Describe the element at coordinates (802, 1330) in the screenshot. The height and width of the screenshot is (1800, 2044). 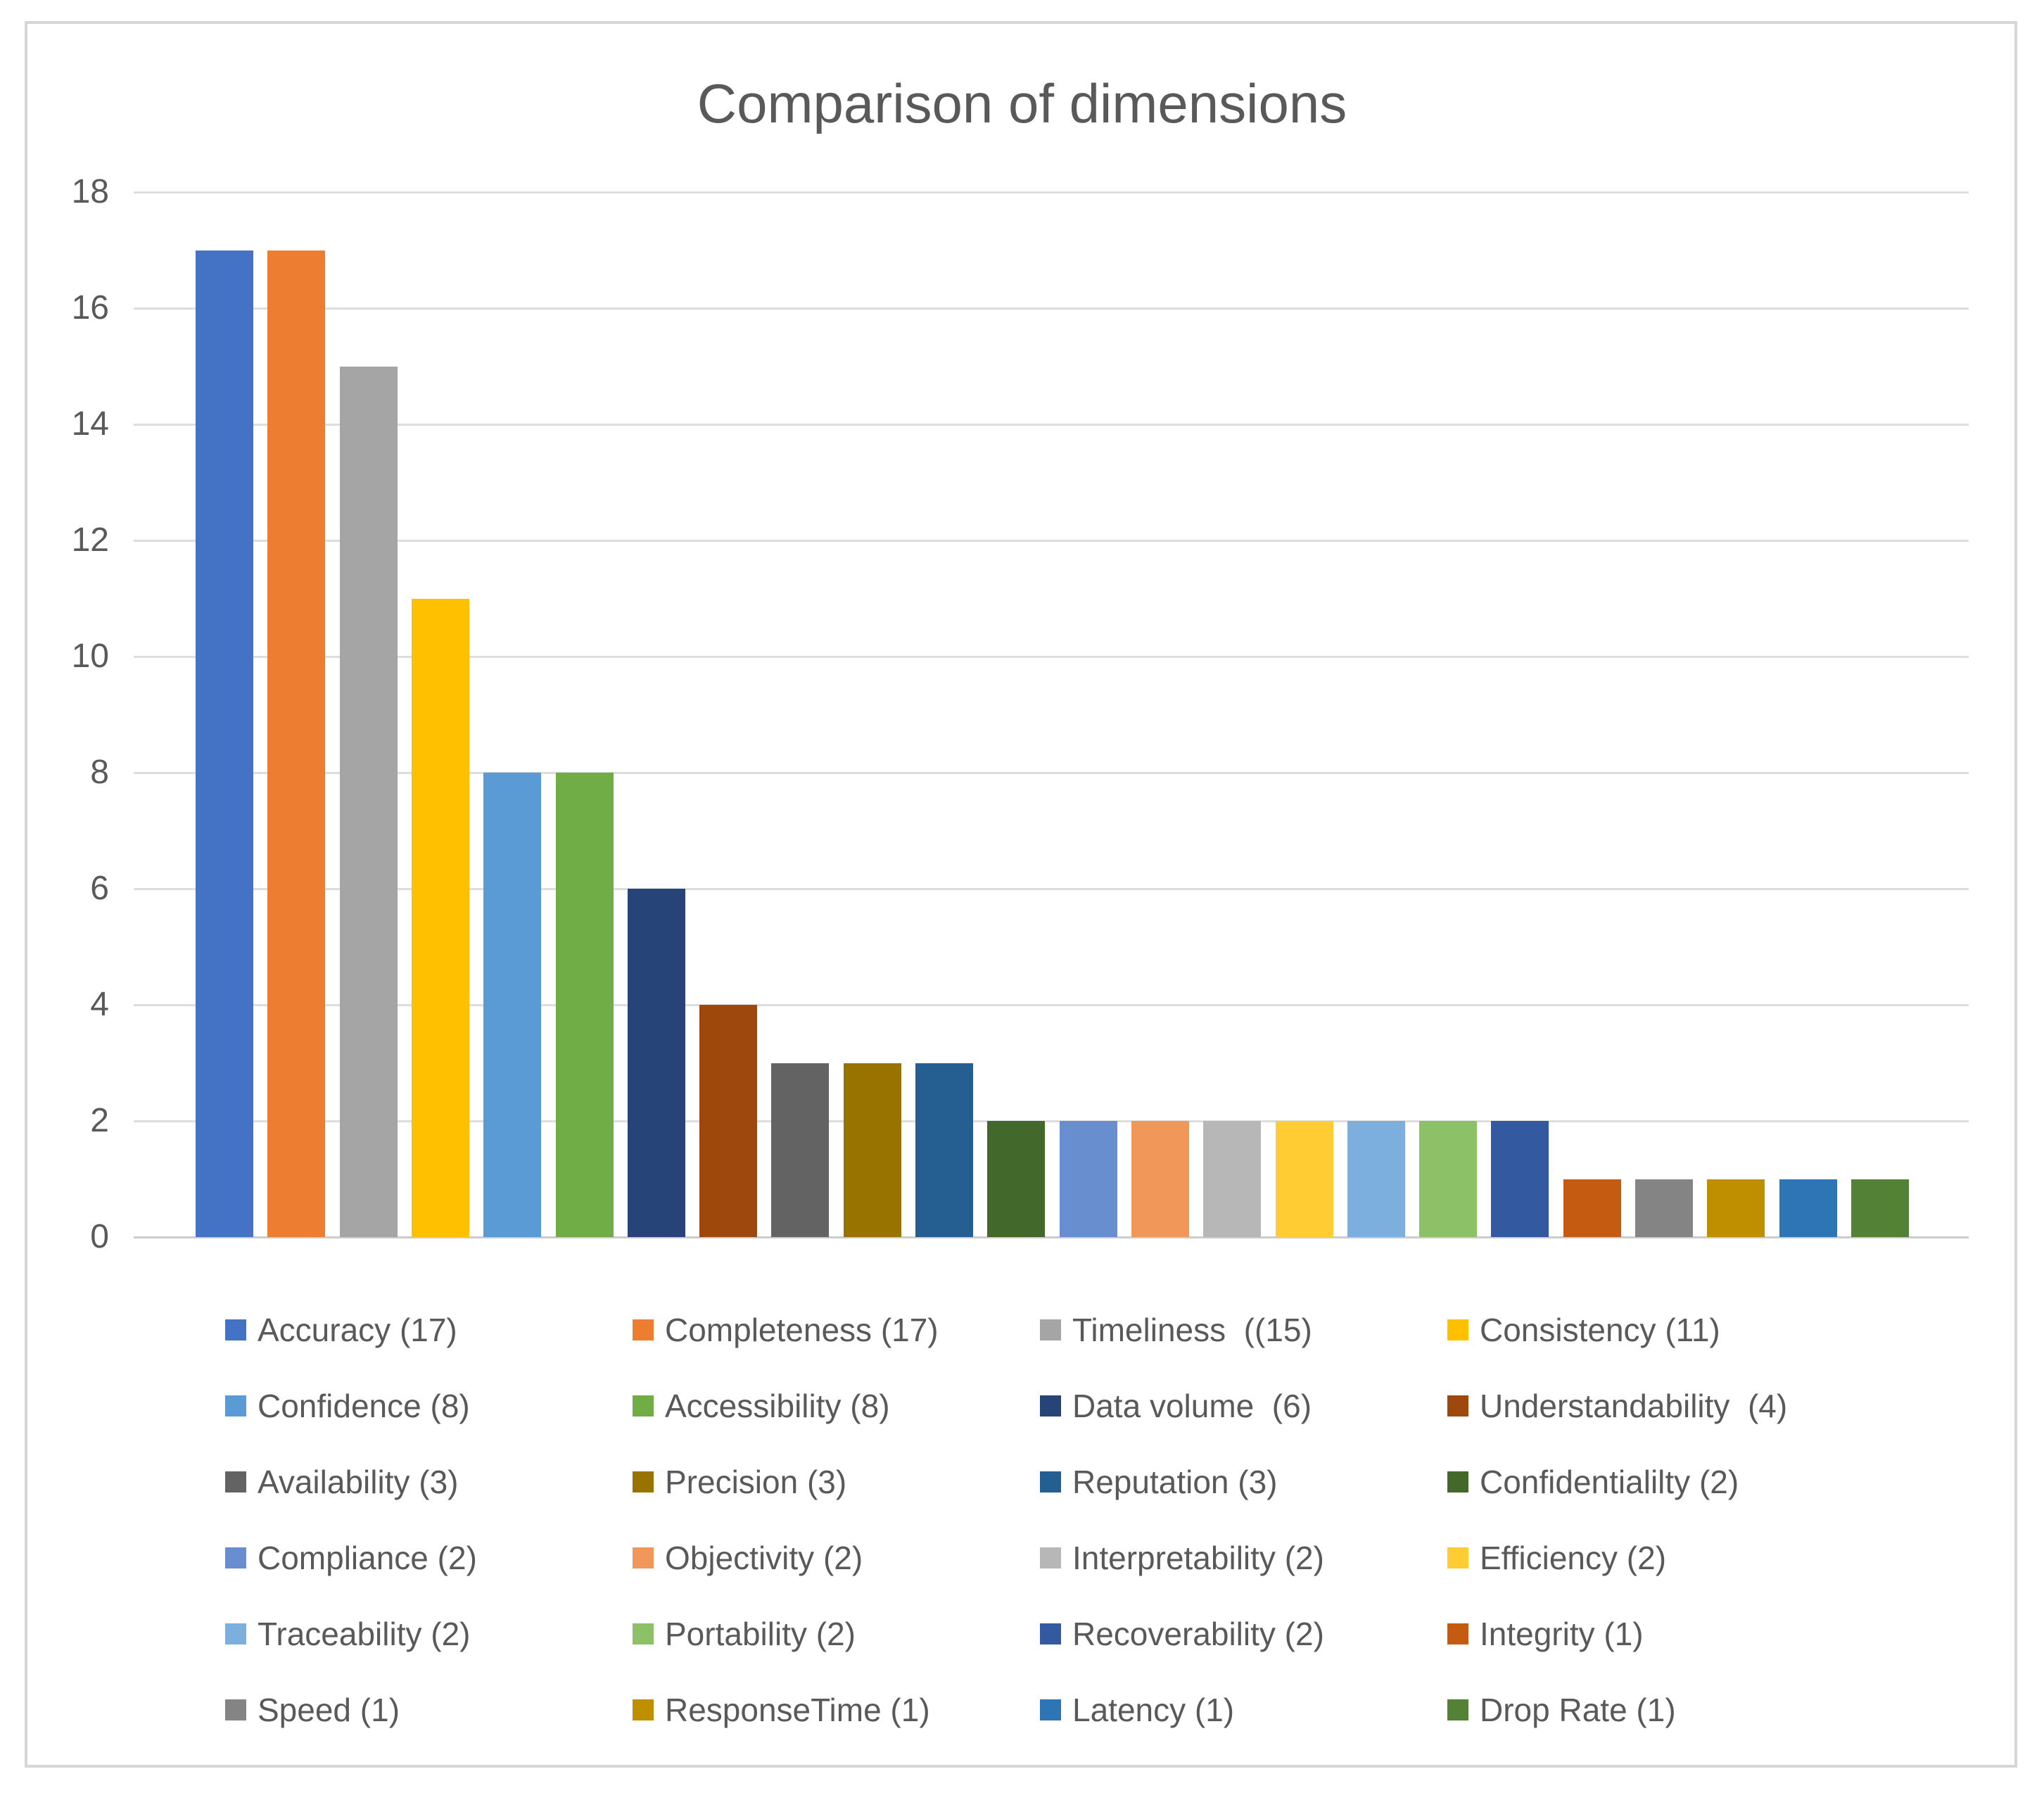
I see `legend-label: Completeness (17)` at that location.